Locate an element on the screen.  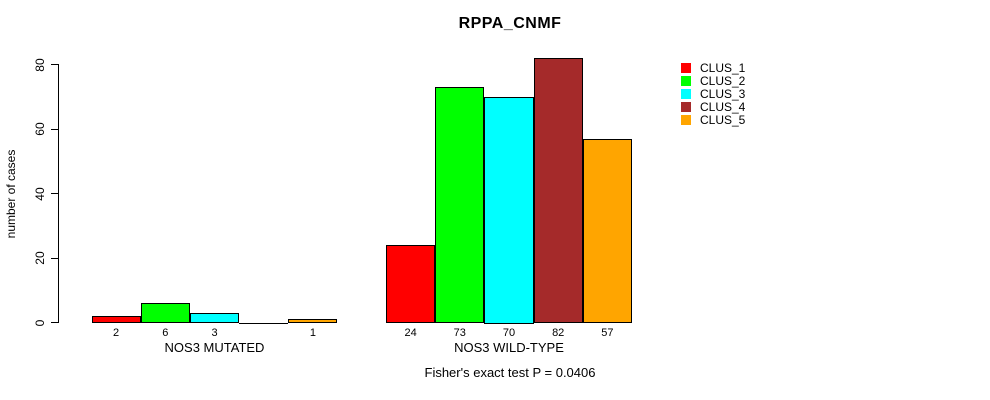
bar-value-label: 70 is located at coordinates (509, 333).